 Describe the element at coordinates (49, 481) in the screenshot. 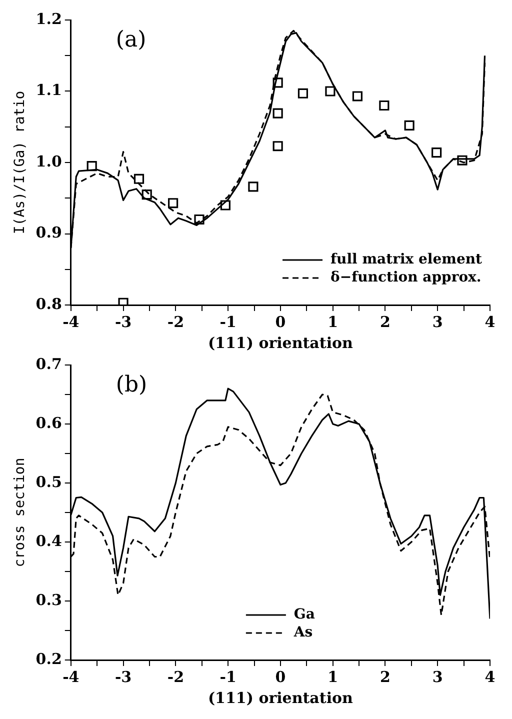

I see `y-tick-label: 0.5` at that location.